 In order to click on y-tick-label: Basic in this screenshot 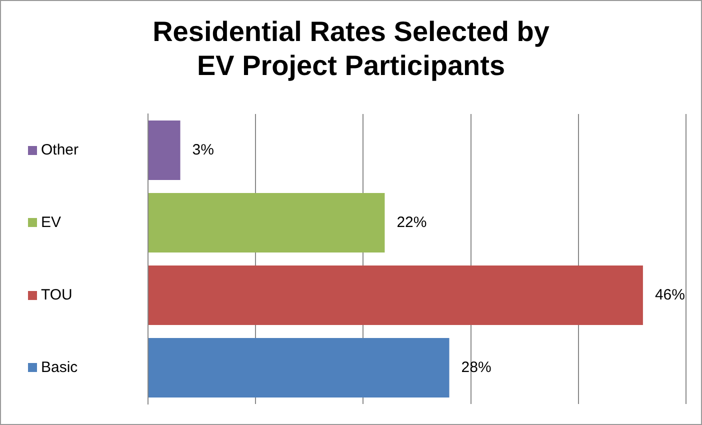, I will do `click(59, 367)`.